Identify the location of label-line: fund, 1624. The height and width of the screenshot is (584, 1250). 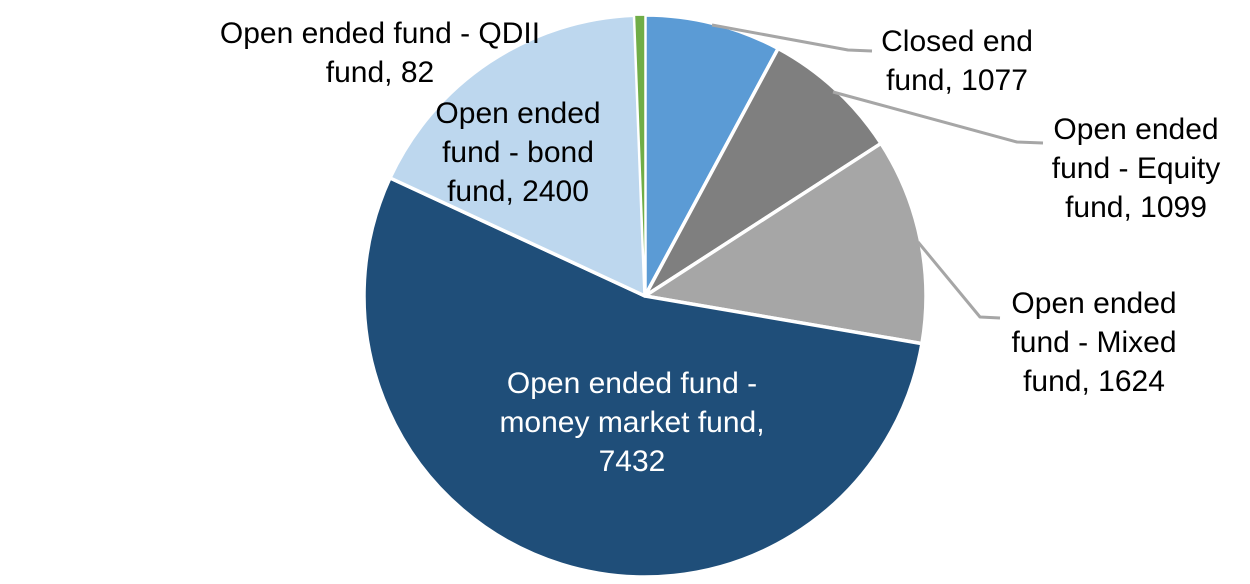
(1094, 381).